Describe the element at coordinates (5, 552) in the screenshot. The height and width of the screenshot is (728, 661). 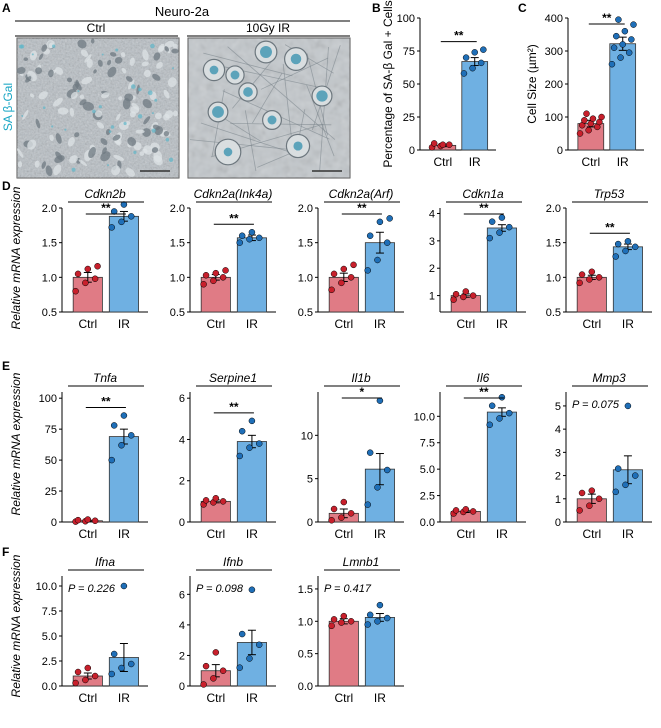
I see `panel-label-f: F` at that location.